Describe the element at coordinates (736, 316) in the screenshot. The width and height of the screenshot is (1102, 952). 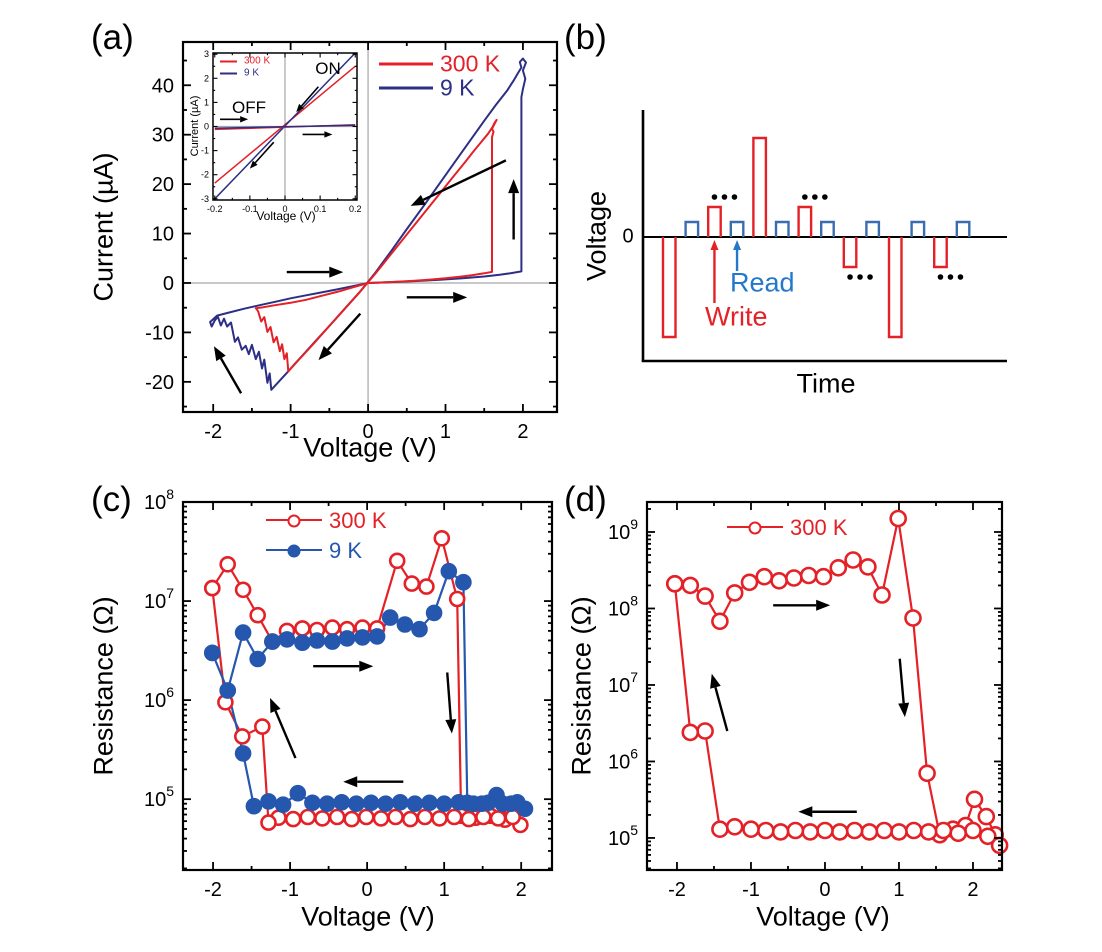
I see `b-write-label: Write` at that location.